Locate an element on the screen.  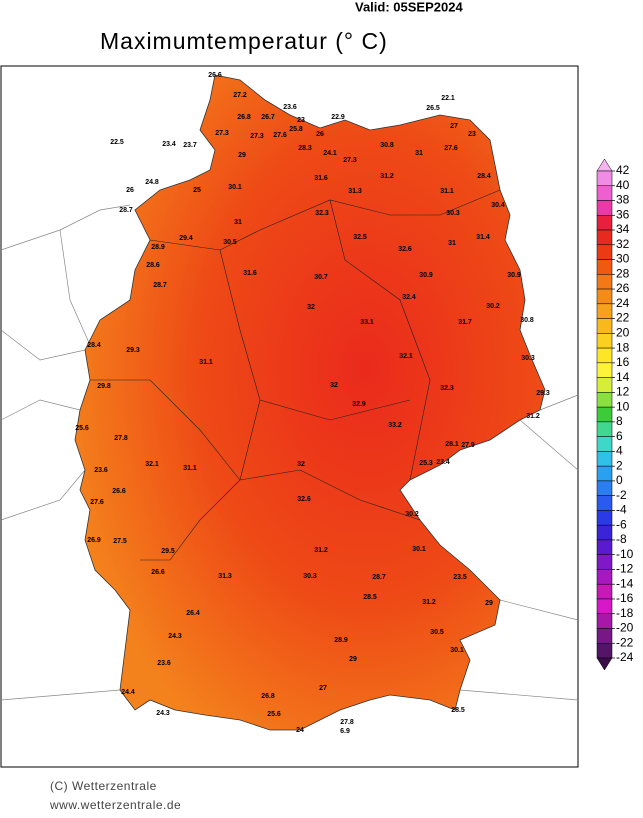
station-value: 31.7 is located at coordinates (465, 322).